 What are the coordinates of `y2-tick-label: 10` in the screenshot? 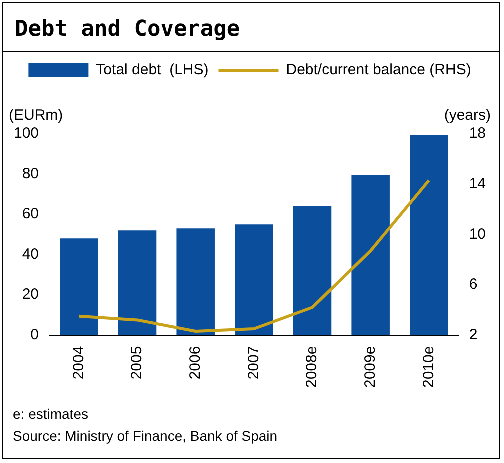 It's located at (477, 234).